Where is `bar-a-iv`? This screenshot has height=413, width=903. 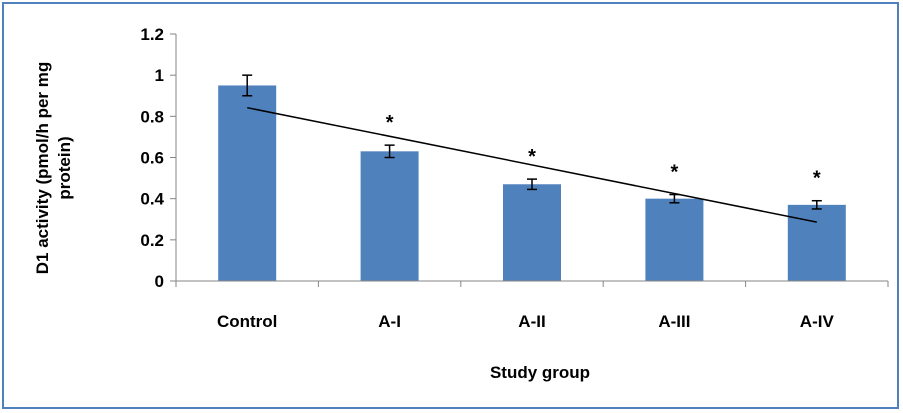
bar-a-iv is located at coordinates (816, 242).